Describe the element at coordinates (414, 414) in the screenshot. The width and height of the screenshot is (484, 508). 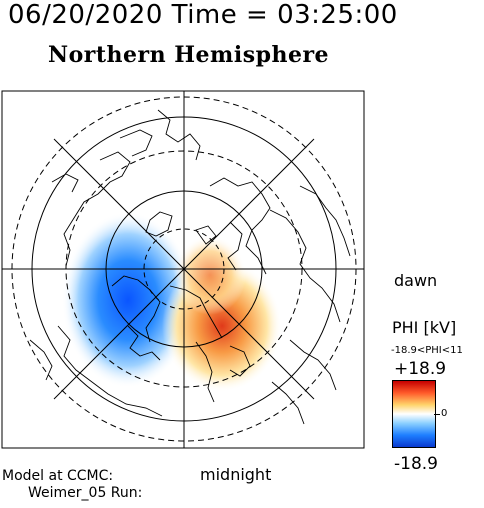
I see `colorbar` at that location.